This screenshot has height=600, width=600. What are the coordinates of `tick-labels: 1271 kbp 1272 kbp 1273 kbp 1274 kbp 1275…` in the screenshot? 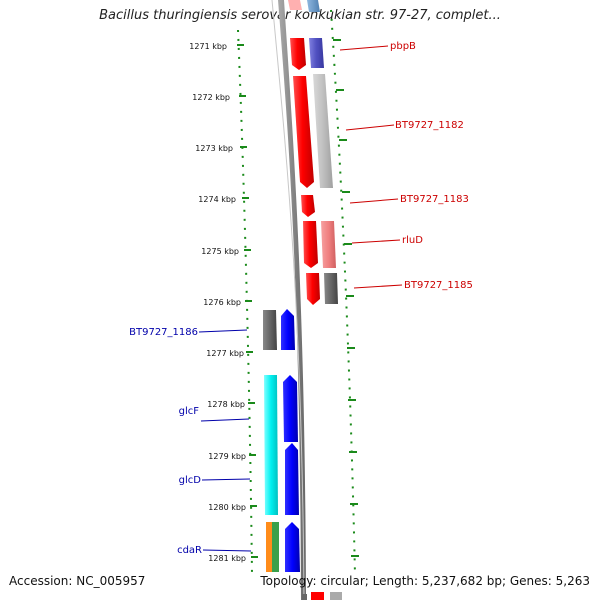 It's located at (217, 302).